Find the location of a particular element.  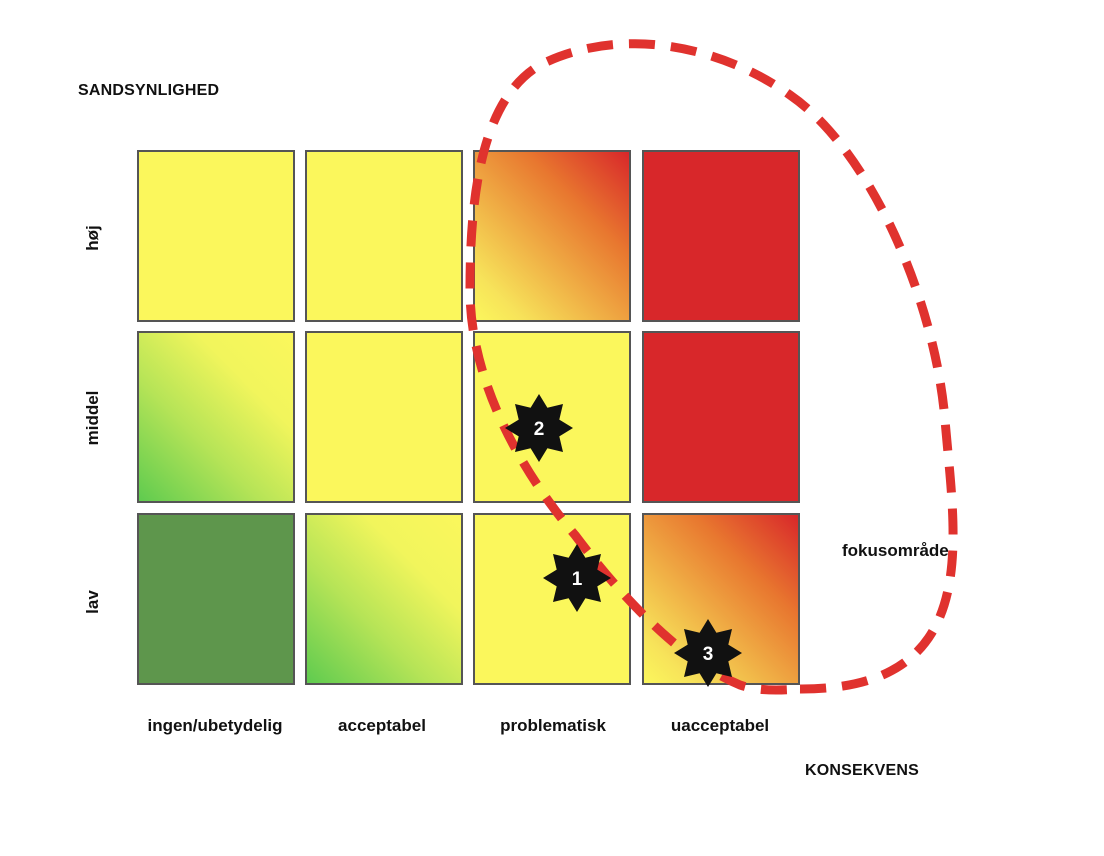

col-label-ingen: ingen/ubetydelig is located at coordinates (215, 725).